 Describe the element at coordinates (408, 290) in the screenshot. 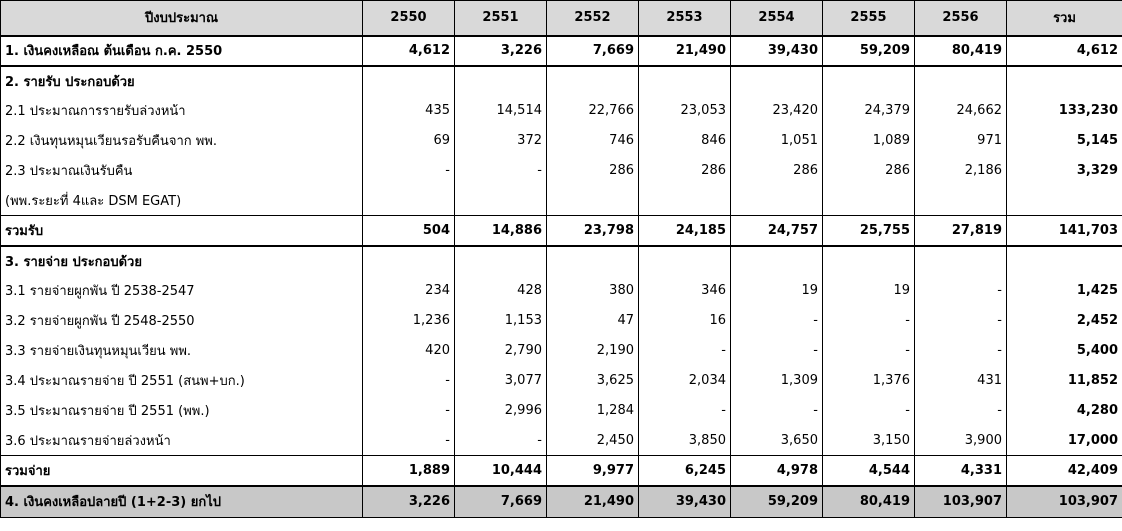

I see `value-cell: 234` at that location.